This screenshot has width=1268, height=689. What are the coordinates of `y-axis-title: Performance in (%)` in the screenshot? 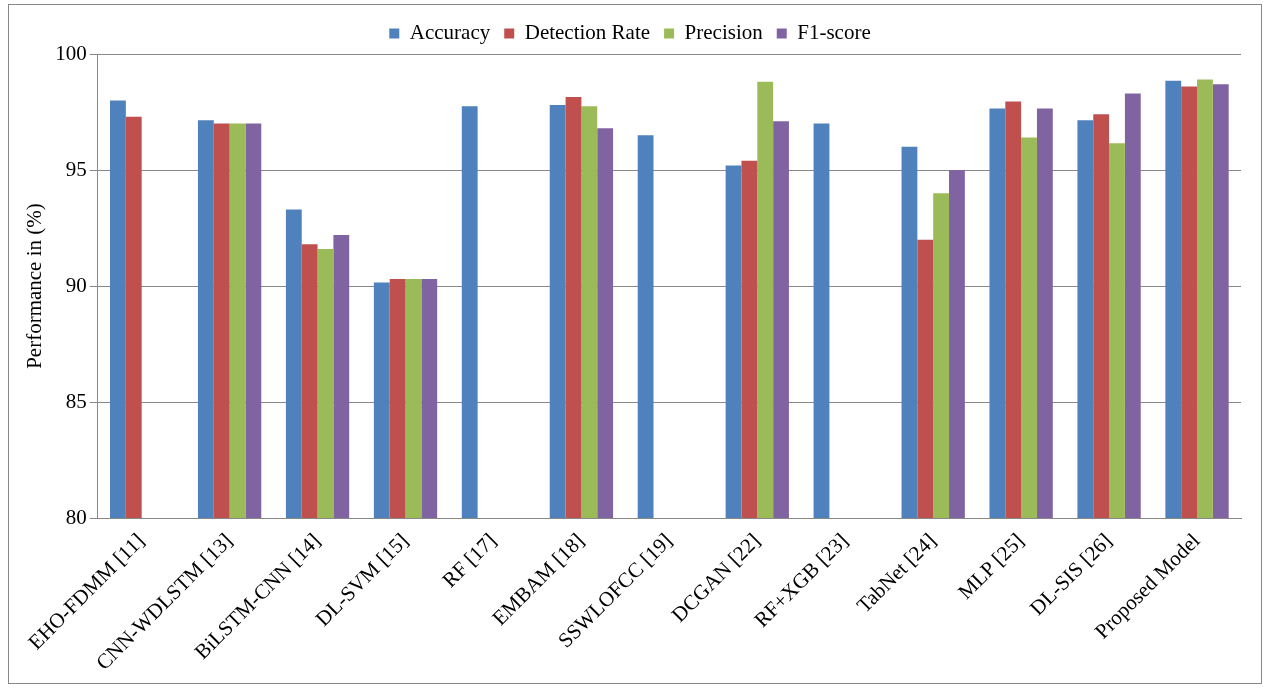 It's located at (34, 286).